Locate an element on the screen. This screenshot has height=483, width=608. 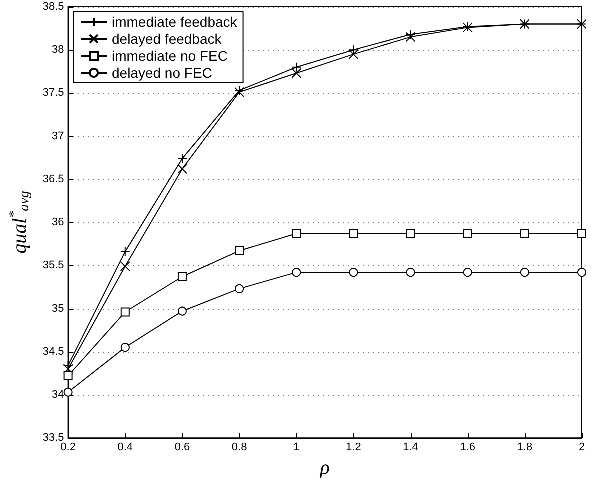
x-tick-label: 1.8 is located at coordinates (525, 448).